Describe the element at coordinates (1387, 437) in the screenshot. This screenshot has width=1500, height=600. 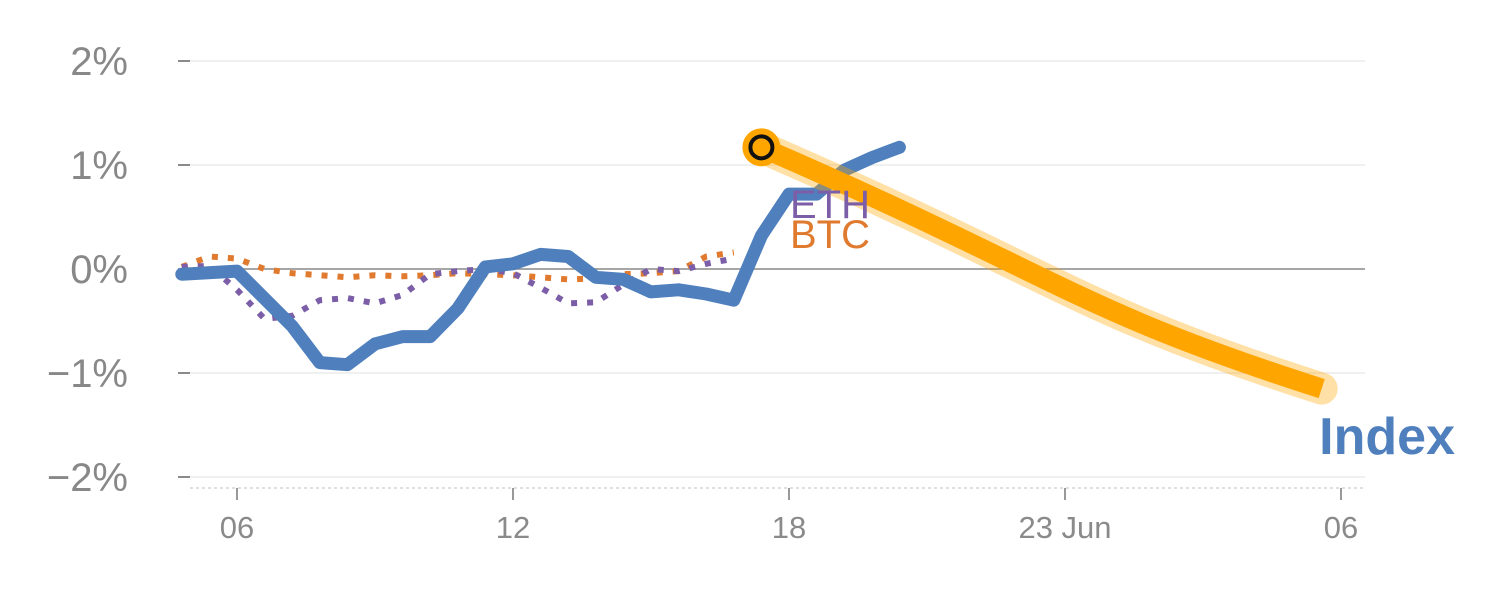
I see `series-label-index: Index` at that location.